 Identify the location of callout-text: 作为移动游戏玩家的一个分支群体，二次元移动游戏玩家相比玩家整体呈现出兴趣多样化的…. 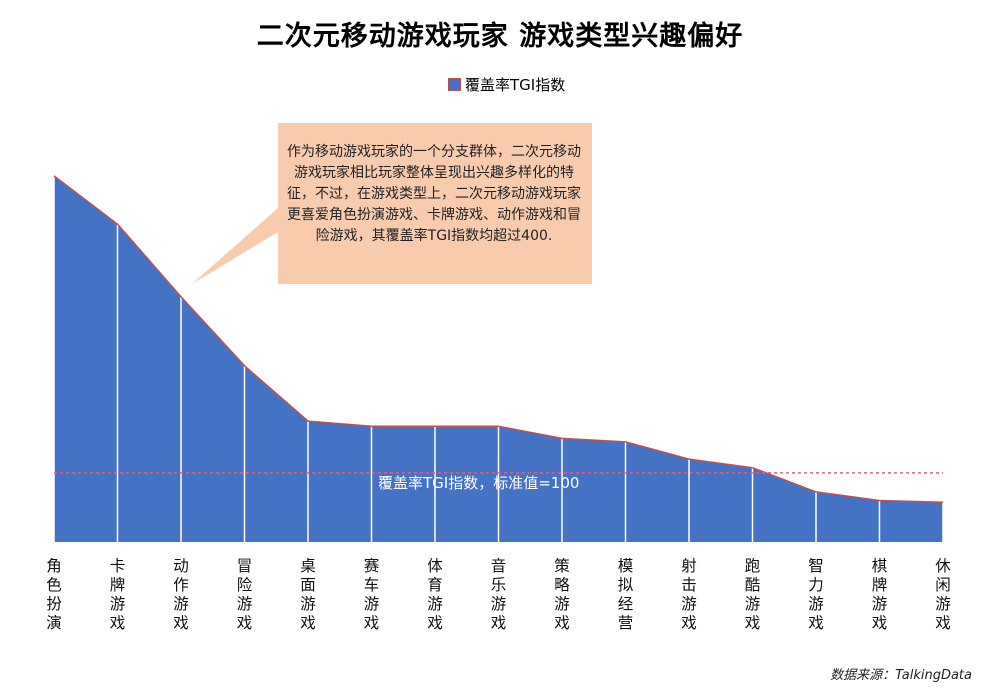
(434, 194).